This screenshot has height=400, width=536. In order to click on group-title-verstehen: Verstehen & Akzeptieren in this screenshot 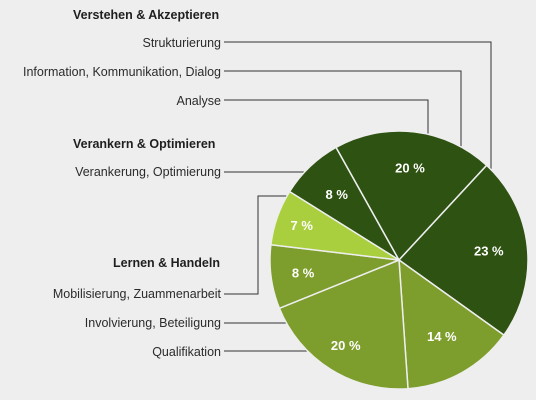, I will do `click(146, 15)`.